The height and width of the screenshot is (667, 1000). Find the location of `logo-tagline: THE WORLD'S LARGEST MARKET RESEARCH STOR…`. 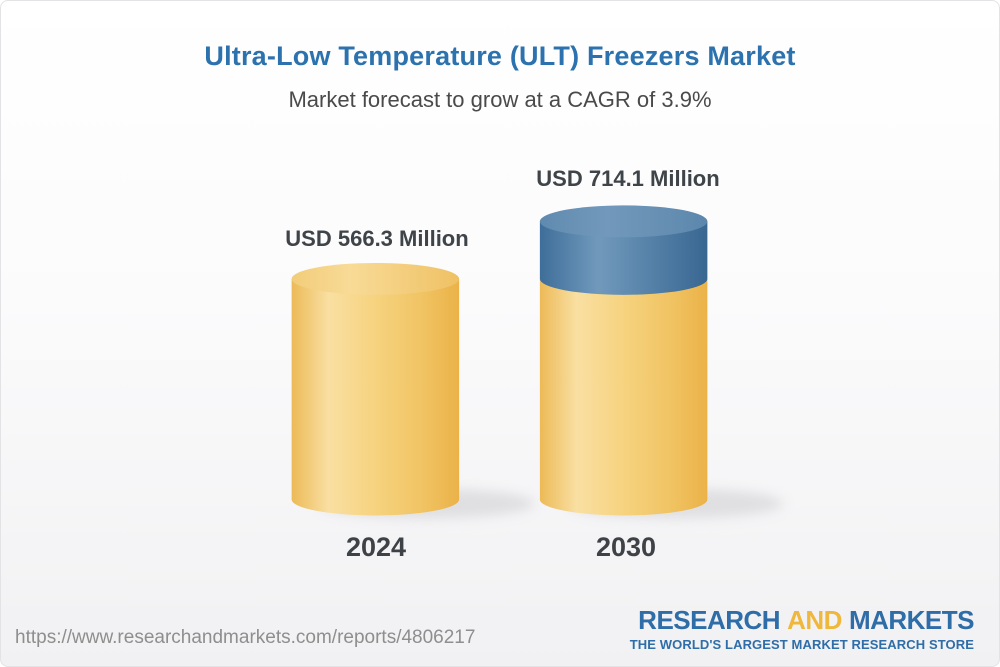

logo-tagline: THE WORLD'S LARGEST MARKET RESEARCH STOR… is located at coordinates (801, 644).